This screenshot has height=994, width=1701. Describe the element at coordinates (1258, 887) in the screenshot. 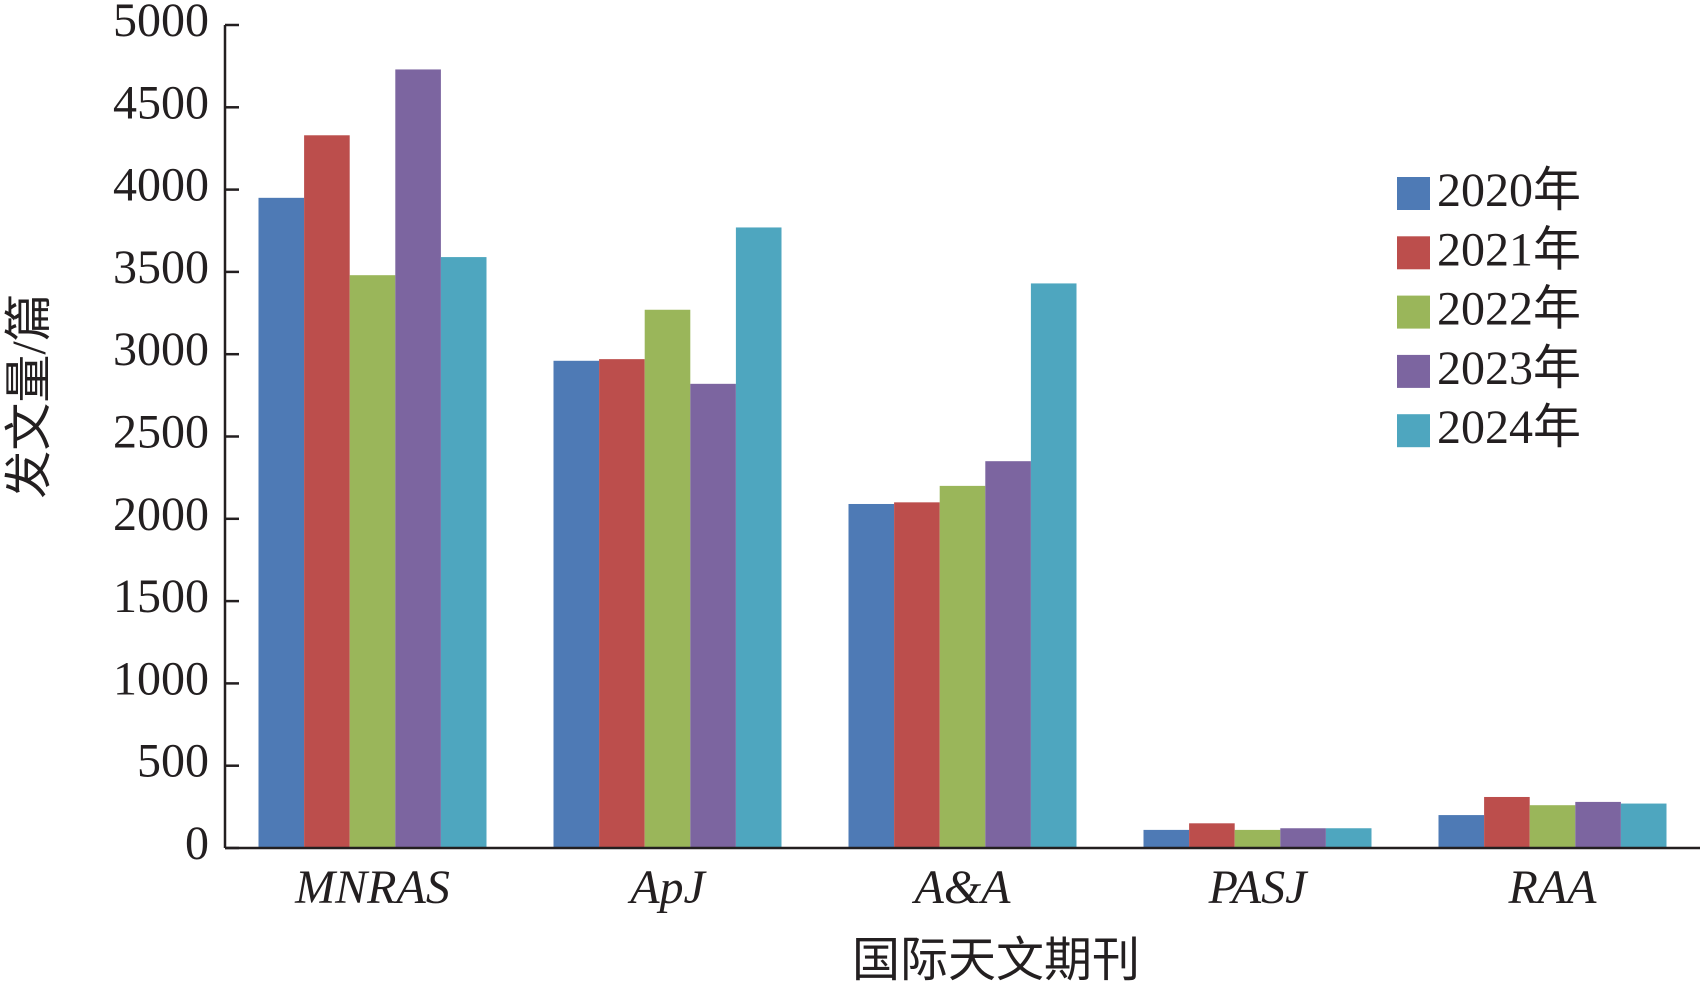

I see `x-tick-label: PASJ` at that location.